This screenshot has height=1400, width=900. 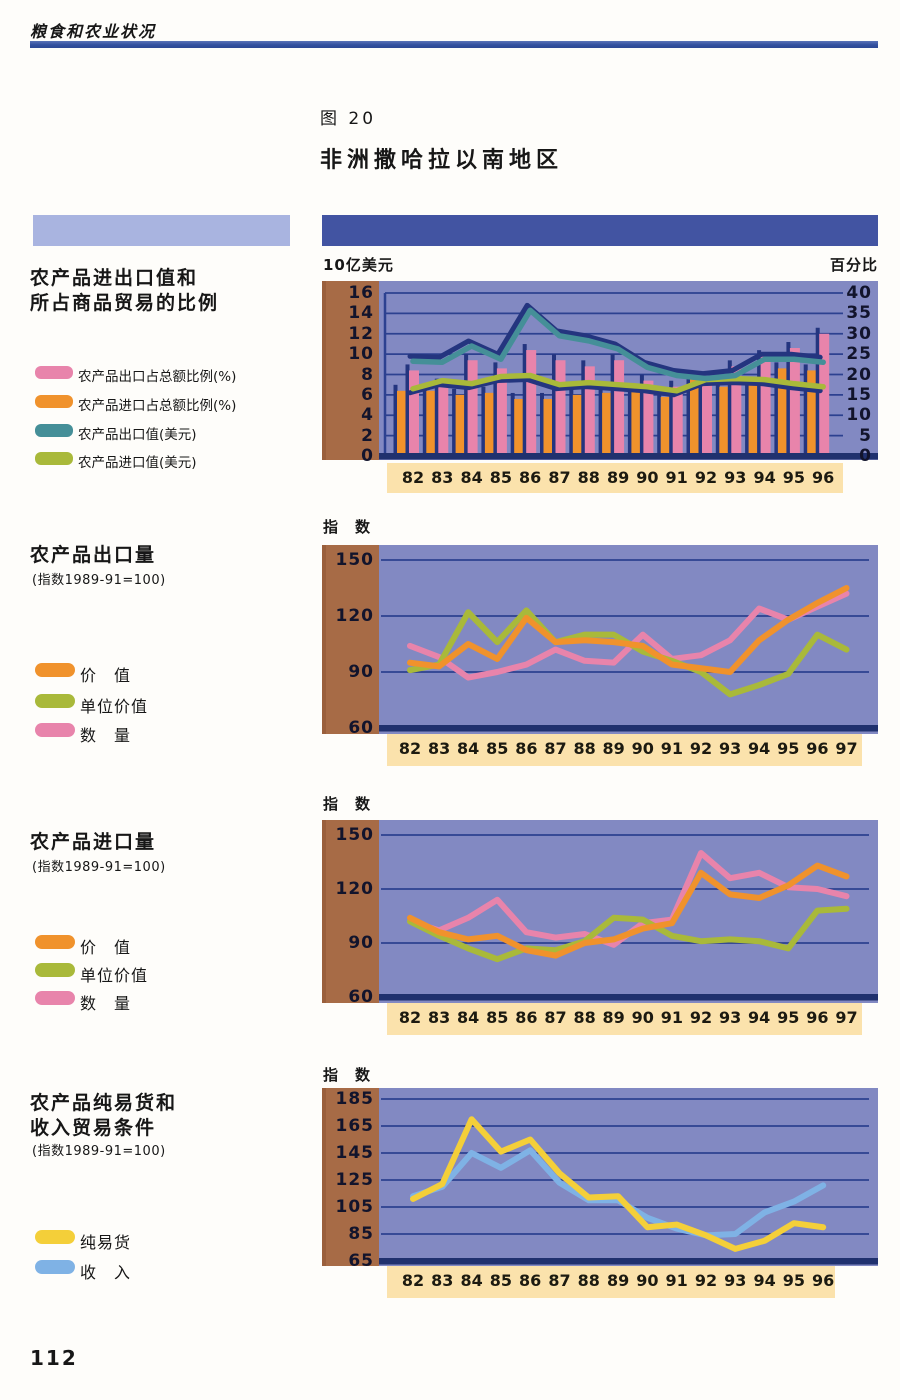 I want to click on right-y-tick-label: 15, so click(x=859, y=394).